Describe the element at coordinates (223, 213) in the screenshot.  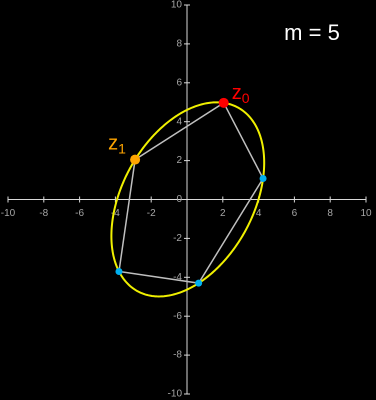
I see `x-tick-label: 2` at that location.